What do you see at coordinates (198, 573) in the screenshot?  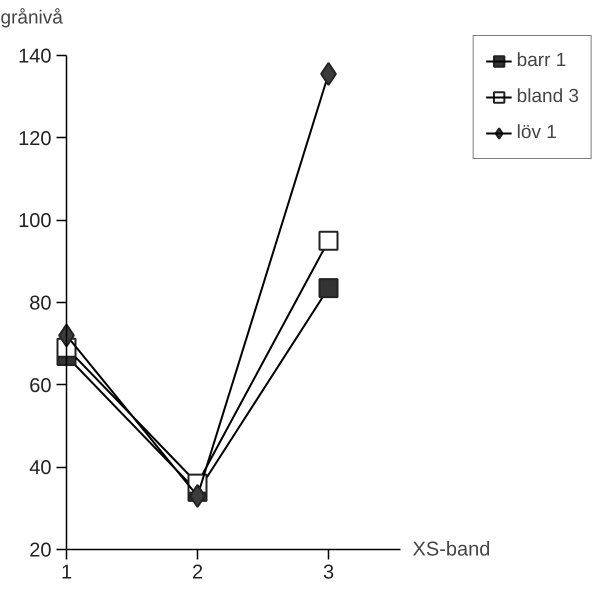 I see `x-tick-label: 2` at bounding box center [198, 573].